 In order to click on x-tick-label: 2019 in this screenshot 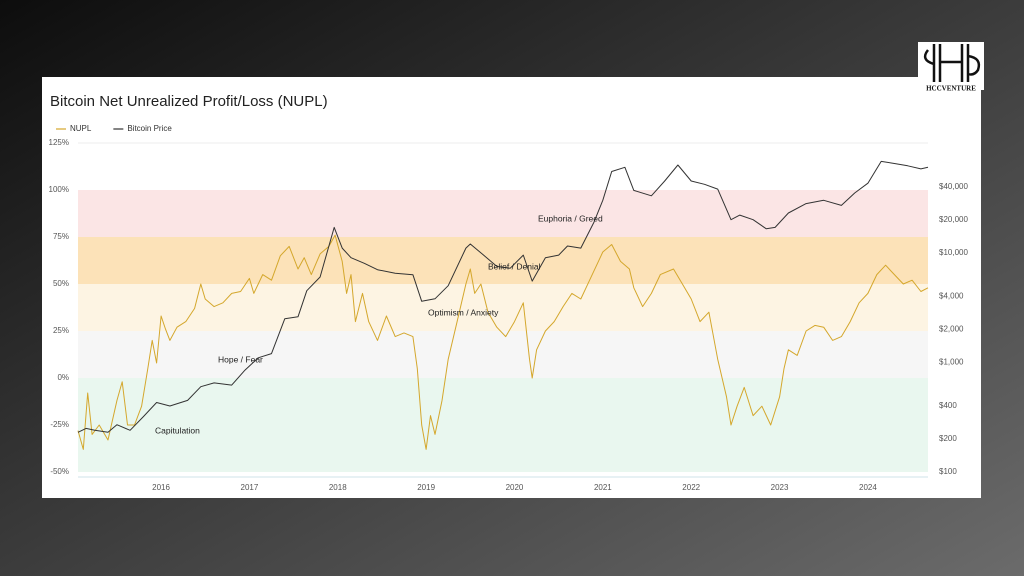, I will do `click(426, 487)`.